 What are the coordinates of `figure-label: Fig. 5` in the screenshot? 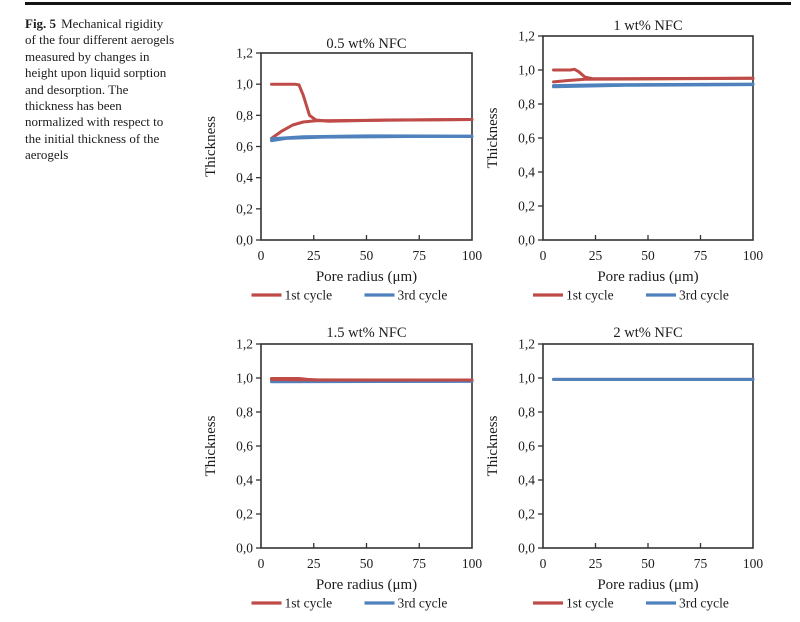 It's located at (41, 23).